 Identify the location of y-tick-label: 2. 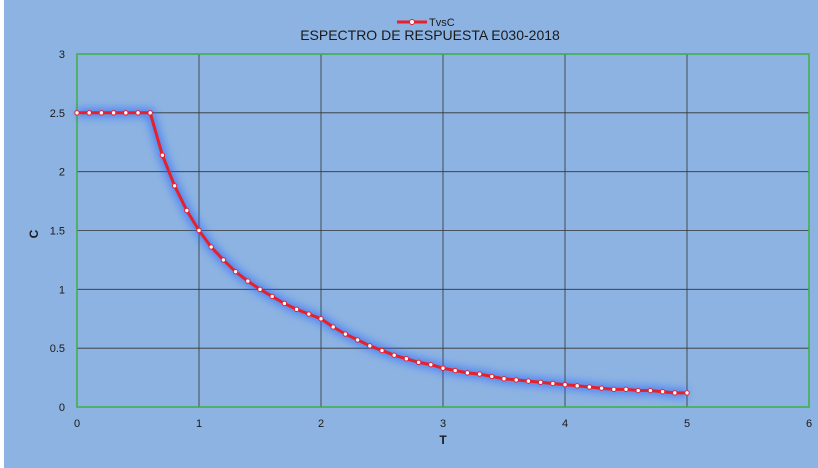
(62, 173).